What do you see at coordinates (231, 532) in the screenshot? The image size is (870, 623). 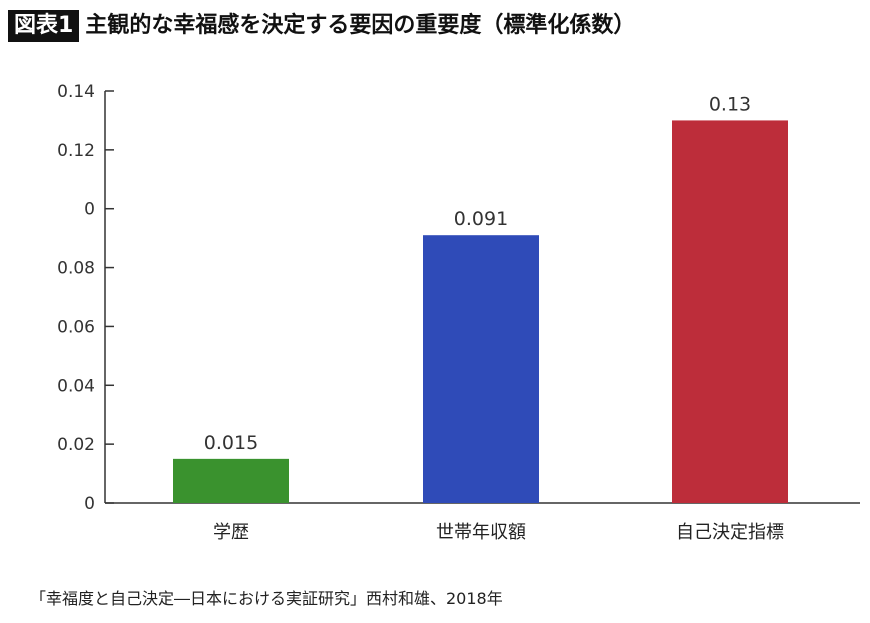 I see `x-tick-label: 学歴` at bounding box center [231, 532].